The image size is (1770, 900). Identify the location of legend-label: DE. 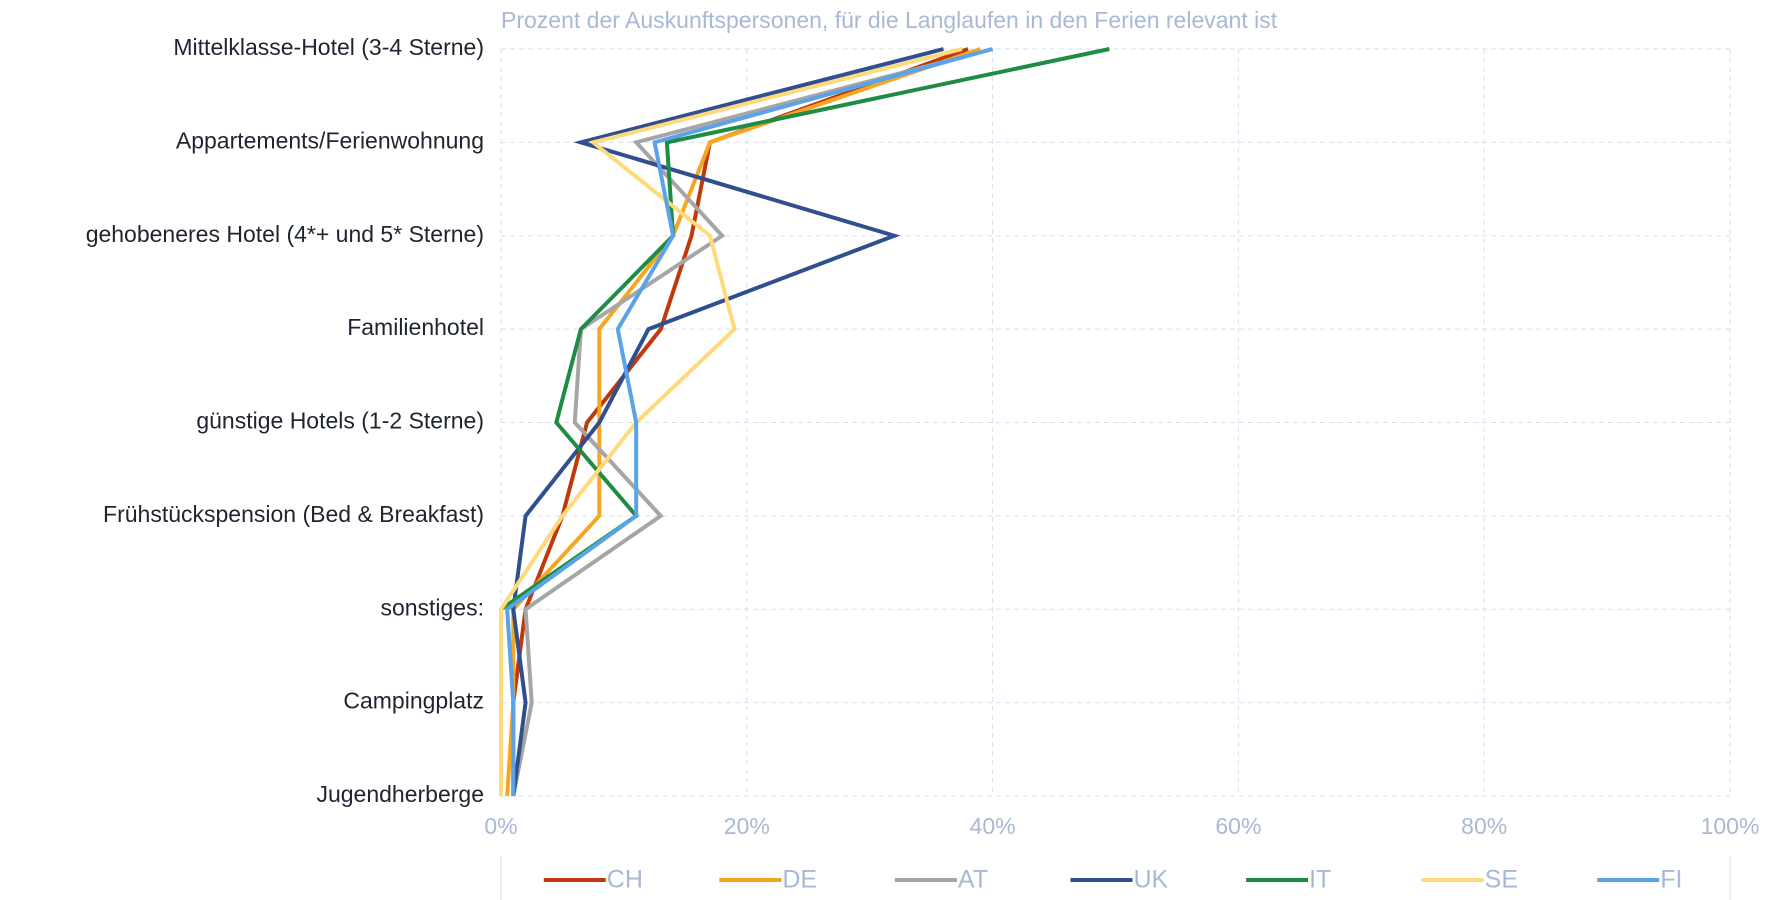
(799, 880).